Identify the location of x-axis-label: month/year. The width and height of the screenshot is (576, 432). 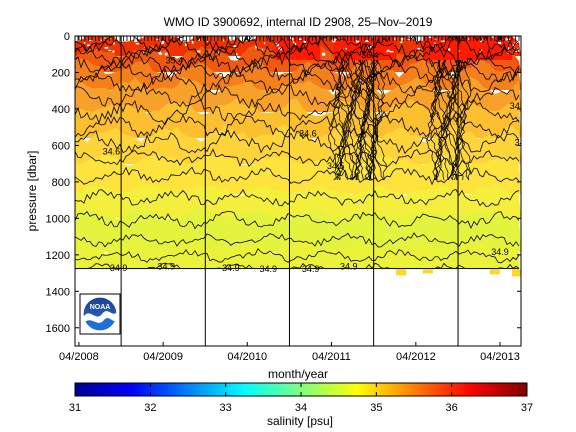
(298, 374).